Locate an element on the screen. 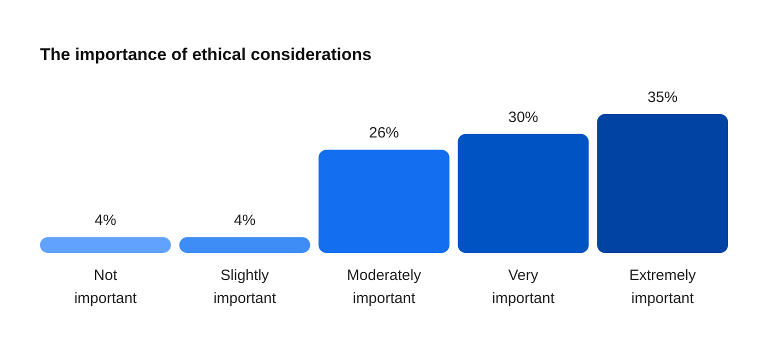 The width and height of the screenshot is (768, 350). x-tick-label: Not important is located at coordinates (106, 287).